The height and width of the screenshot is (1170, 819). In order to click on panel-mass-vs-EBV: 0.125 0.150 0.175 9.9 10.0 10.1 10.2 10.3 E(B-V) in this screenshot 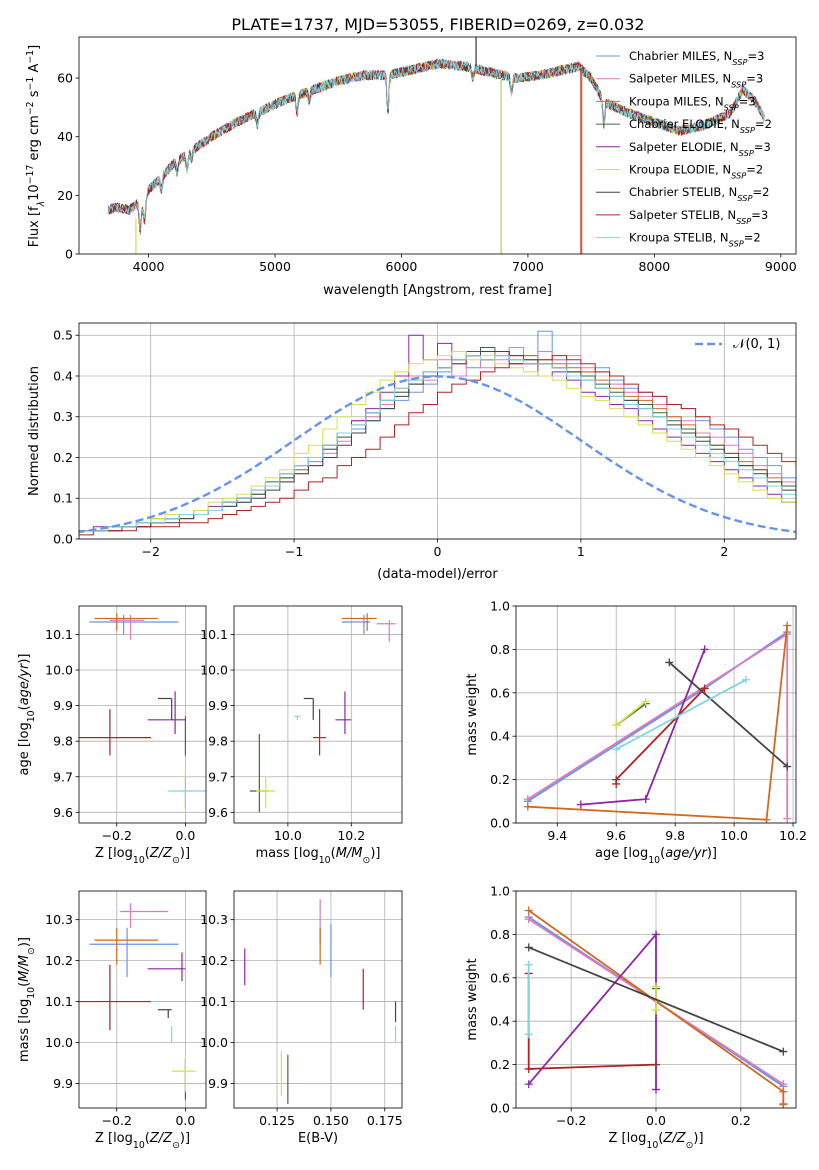, I will do `click(301, 1018)`.